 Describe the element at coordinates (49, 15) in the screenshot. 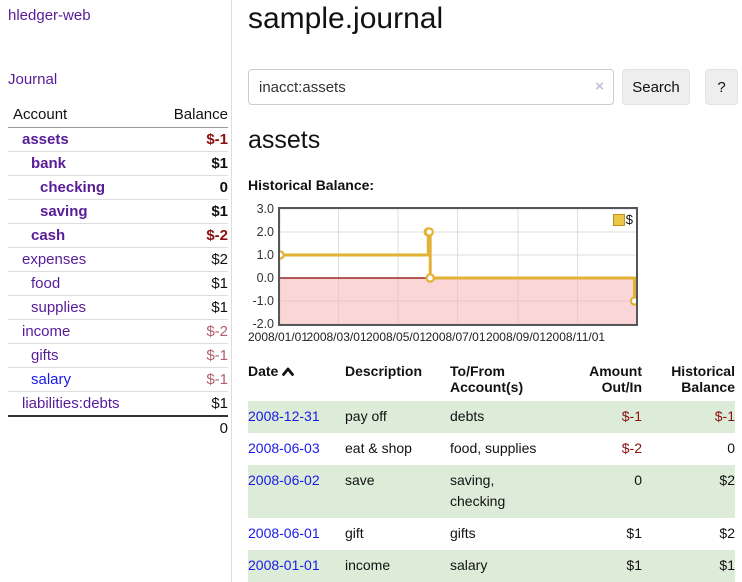

I see `app-title-link: hledger-web` at that location.